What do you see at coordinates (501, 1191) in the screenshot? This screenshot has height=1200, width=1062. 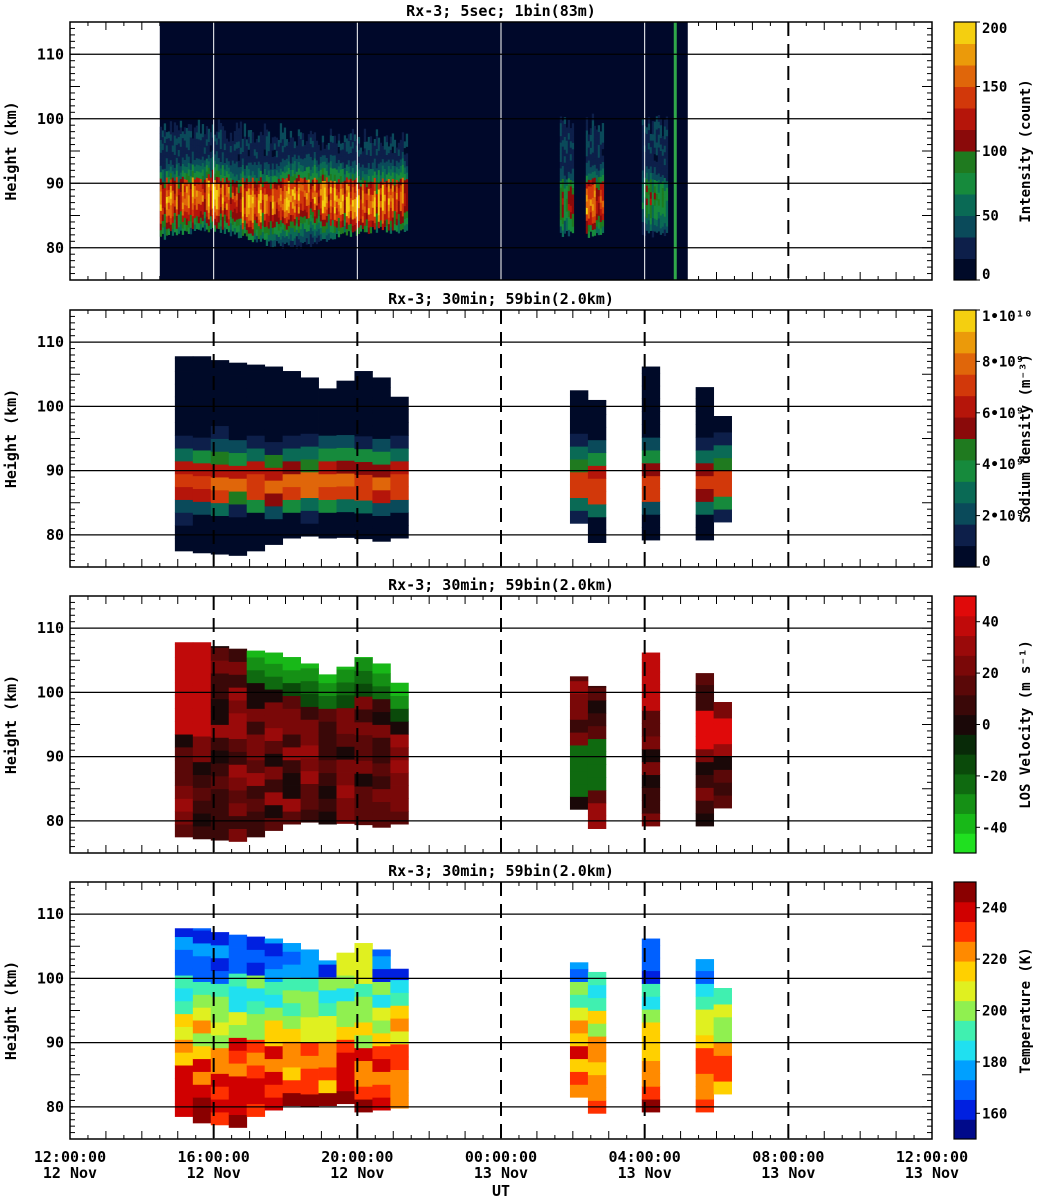 I see `x-axis-label: UT` at bounding box center [501, 1191].